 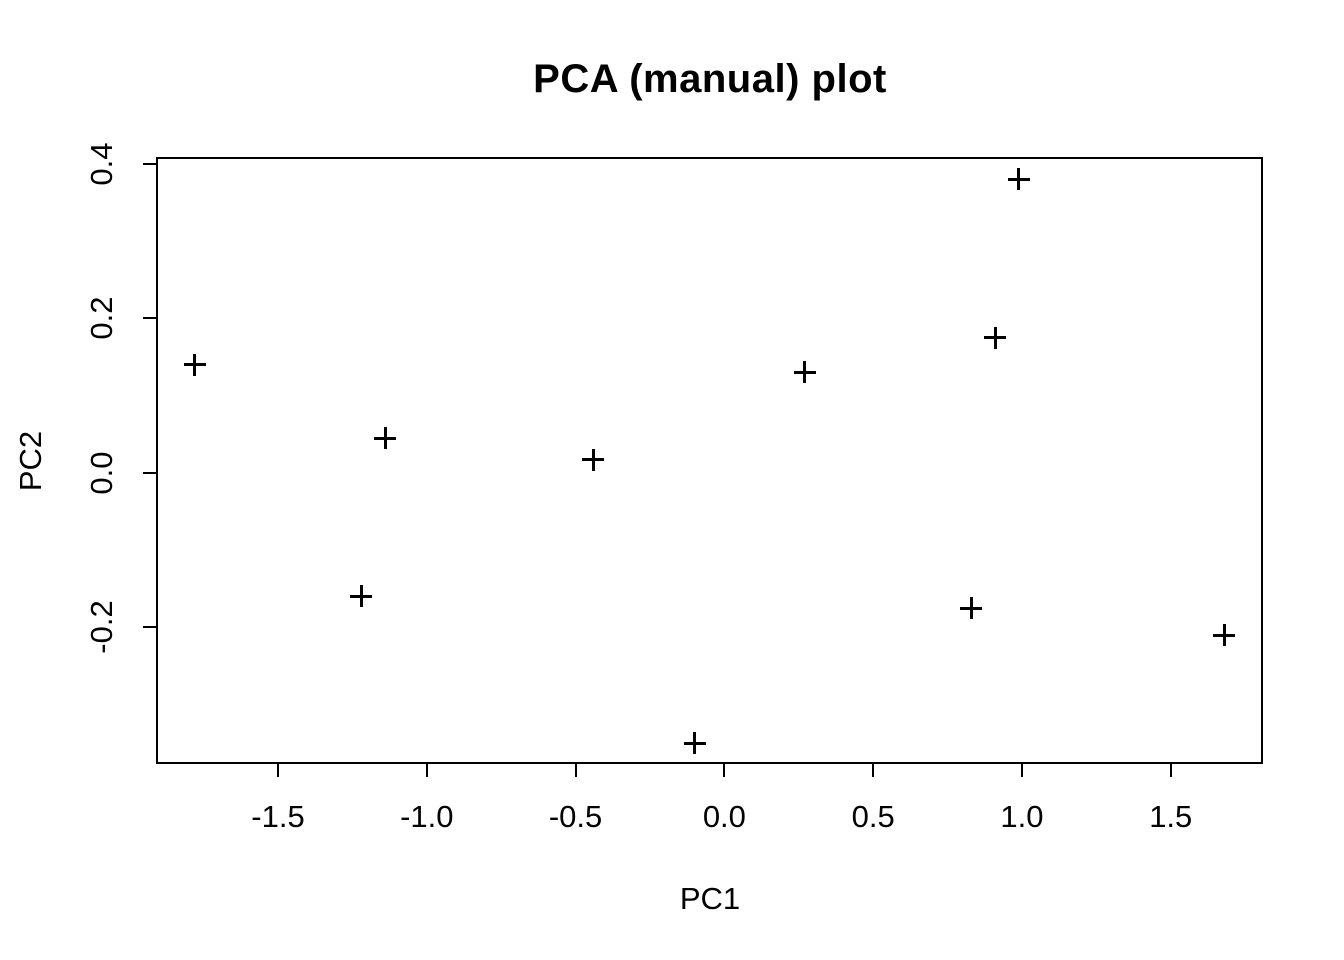 What do you see at coordinates (1171, 816) in the screenshot?
I see `x-axis-tick-label: 1.5` at bounding box center [1171, 816].